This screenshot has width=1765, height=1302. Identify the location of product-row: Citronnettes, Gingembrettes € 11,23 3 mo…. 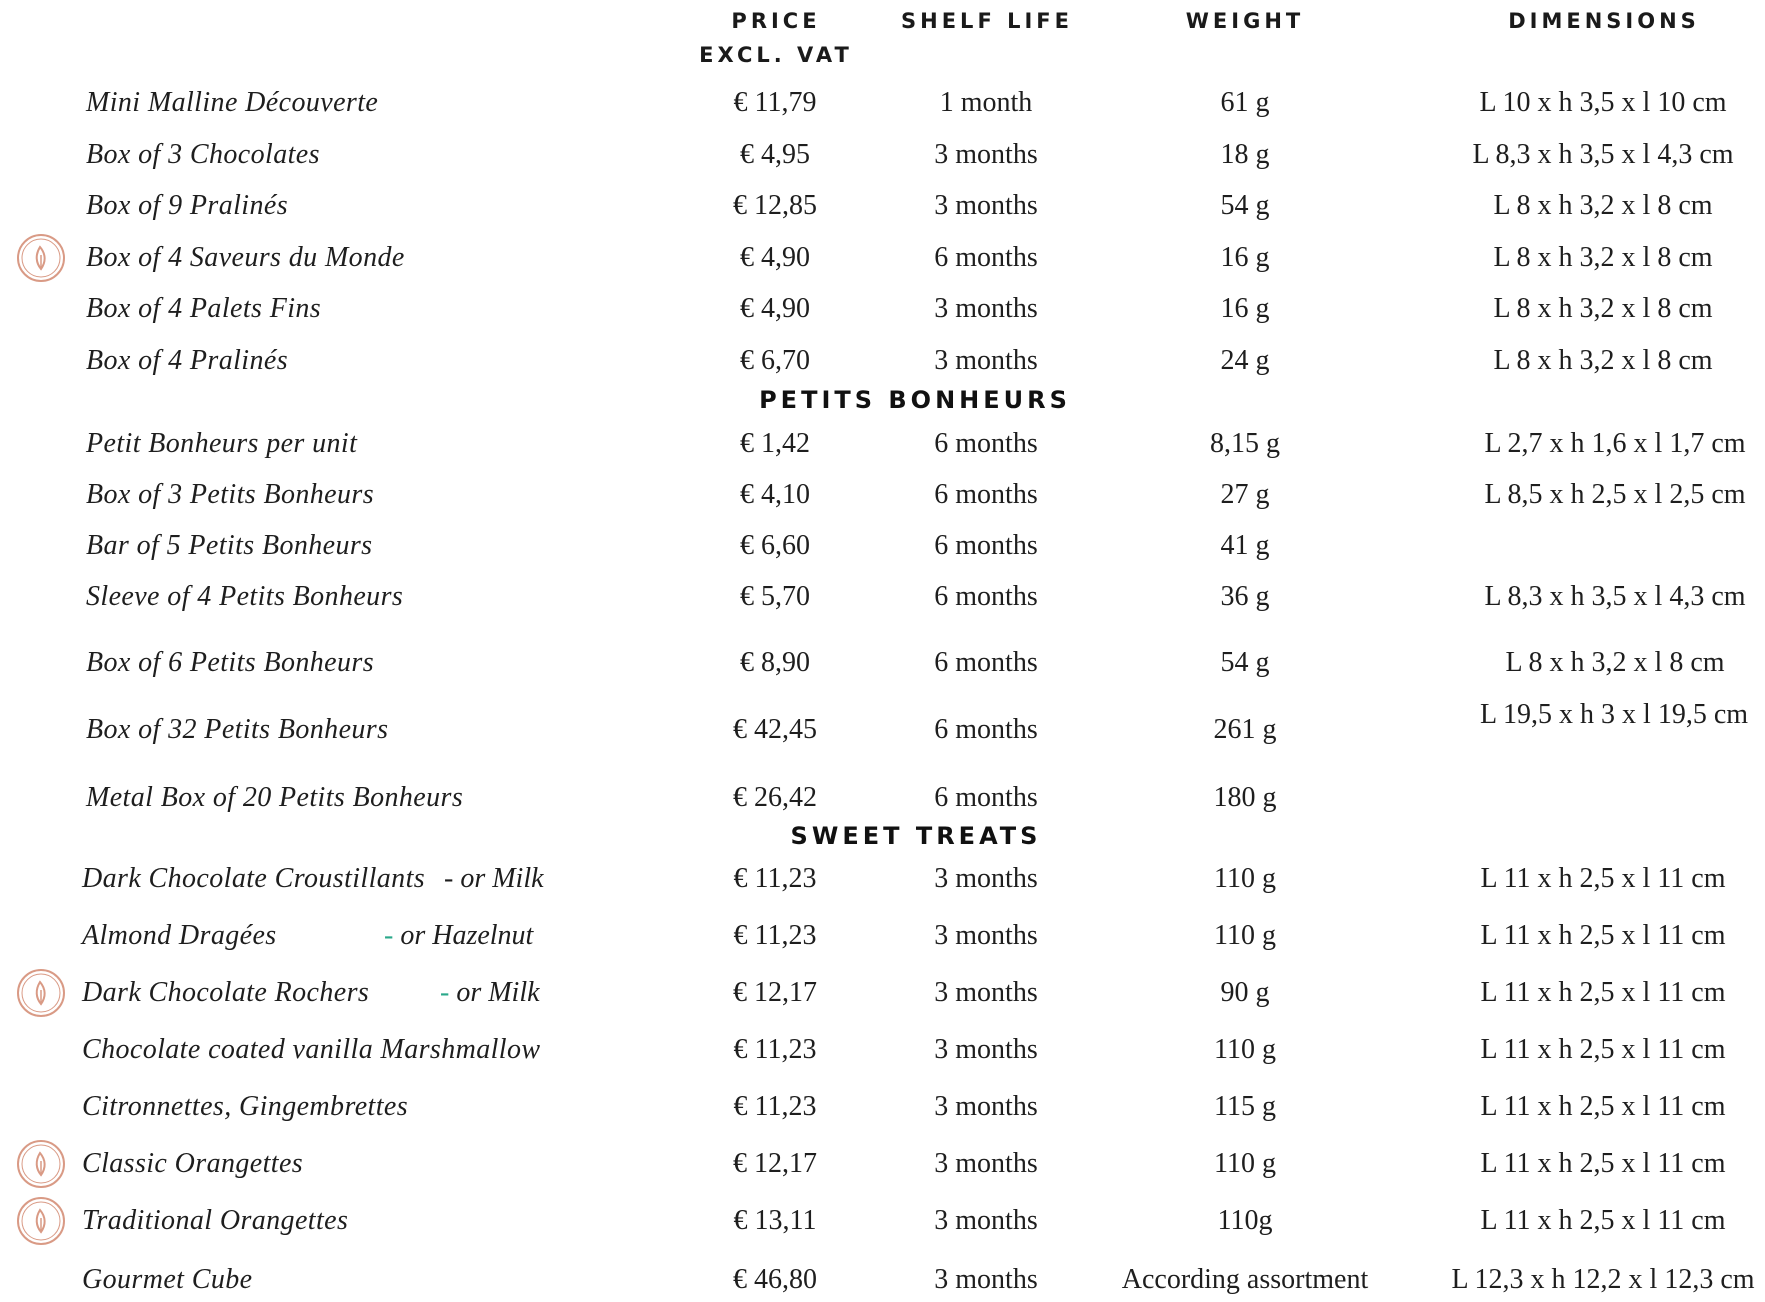
(882, 1107).